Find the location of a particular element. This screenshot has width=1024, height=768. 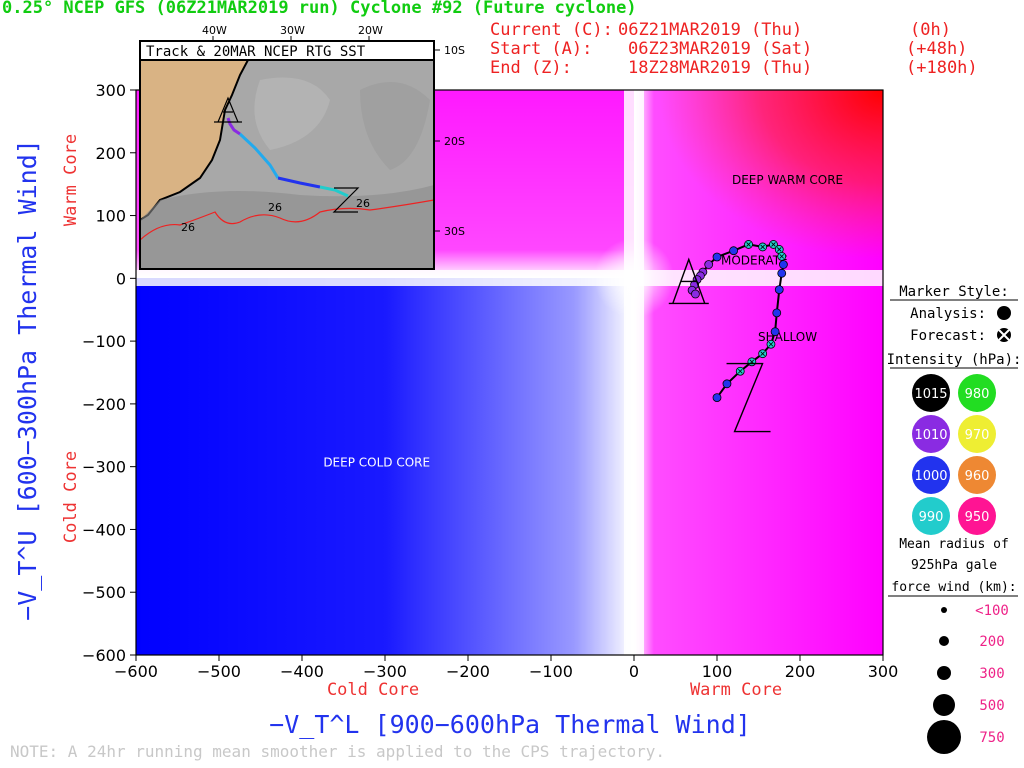

y-tick-label: −300 is located at coordinates (104, 467).